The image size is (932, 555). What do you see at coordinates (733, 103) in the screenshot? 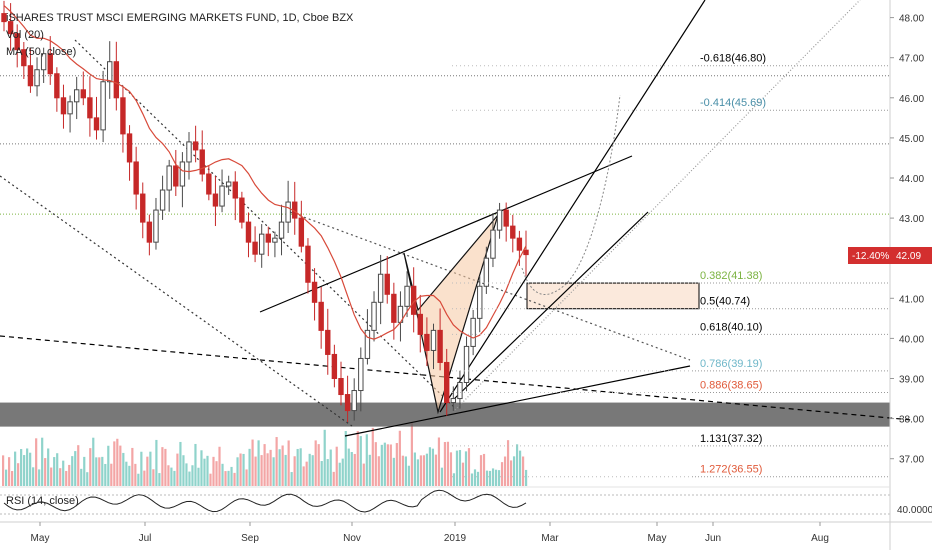
I see `fib-level-label: -0.414(45.69)` at bounding box center [733, 103].